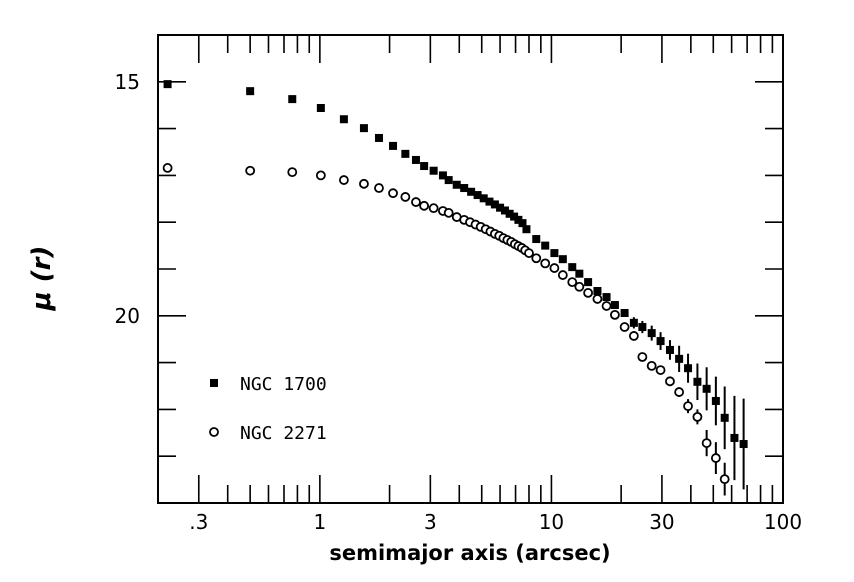 This screenshot has height=582, width=854. Describe the element at coordinates (661, 522) in the screenshot. I see `x-tick-label: 30` at that location.